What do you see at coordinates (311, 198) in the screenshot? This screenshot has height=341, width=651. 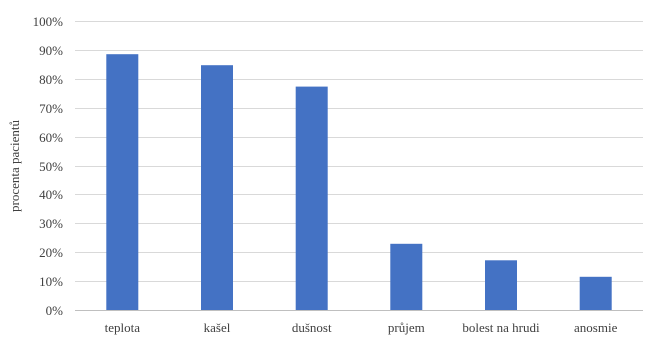 I see `bar-dušnost` at bounding box center [311, 198].